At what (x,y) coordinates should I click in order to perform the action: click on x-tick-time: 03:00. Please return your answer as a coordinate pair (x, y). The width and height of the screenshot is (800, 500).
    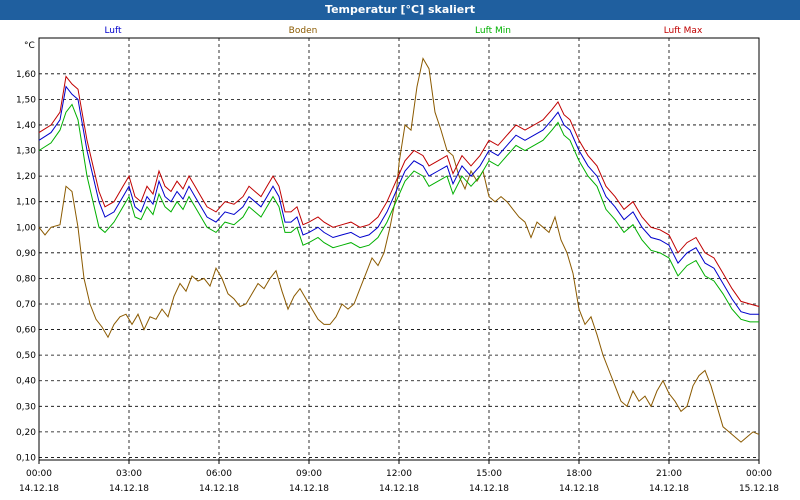
    Looking at the image, I should click on (129, 474).